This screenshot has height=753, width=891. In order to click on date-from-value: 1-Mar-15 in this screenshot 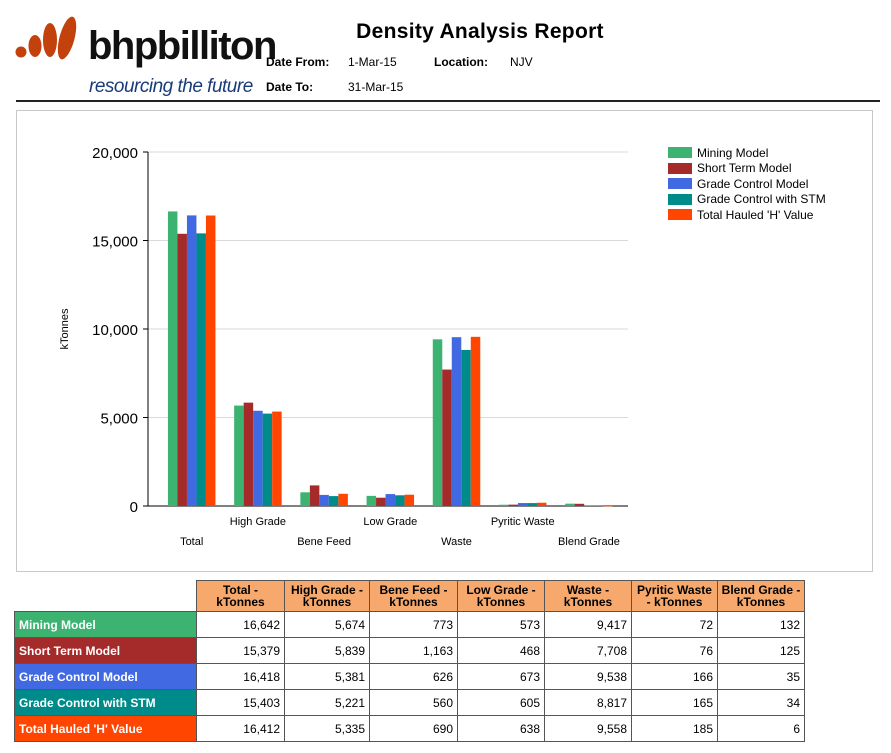, I will do `click(372, 62)`.